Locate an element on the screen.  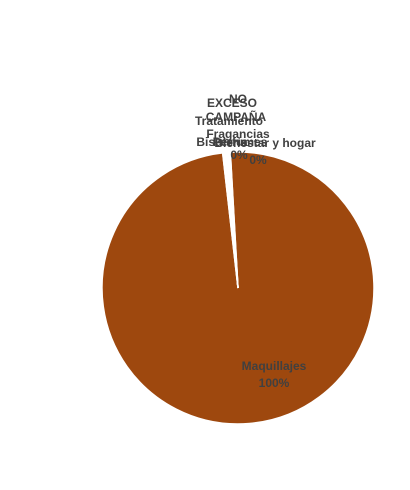
slice-pct-bisuteria: 0% is located at coordinates (239, 155).